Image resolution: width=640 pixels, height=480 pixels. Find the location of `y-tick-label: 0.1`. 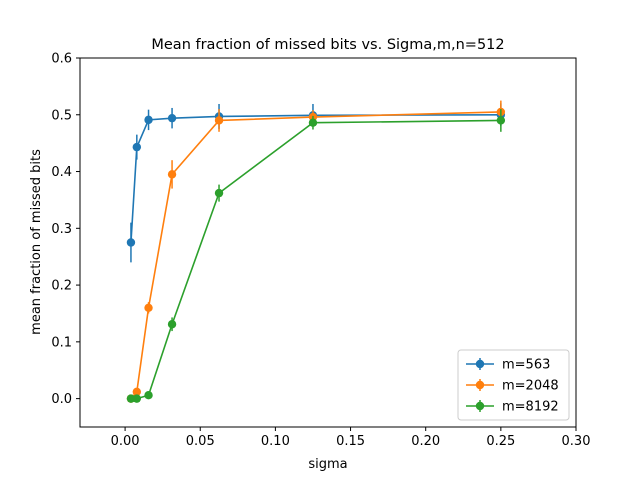

y-tick-label: 0.1 is located at coordinates (61, 342).